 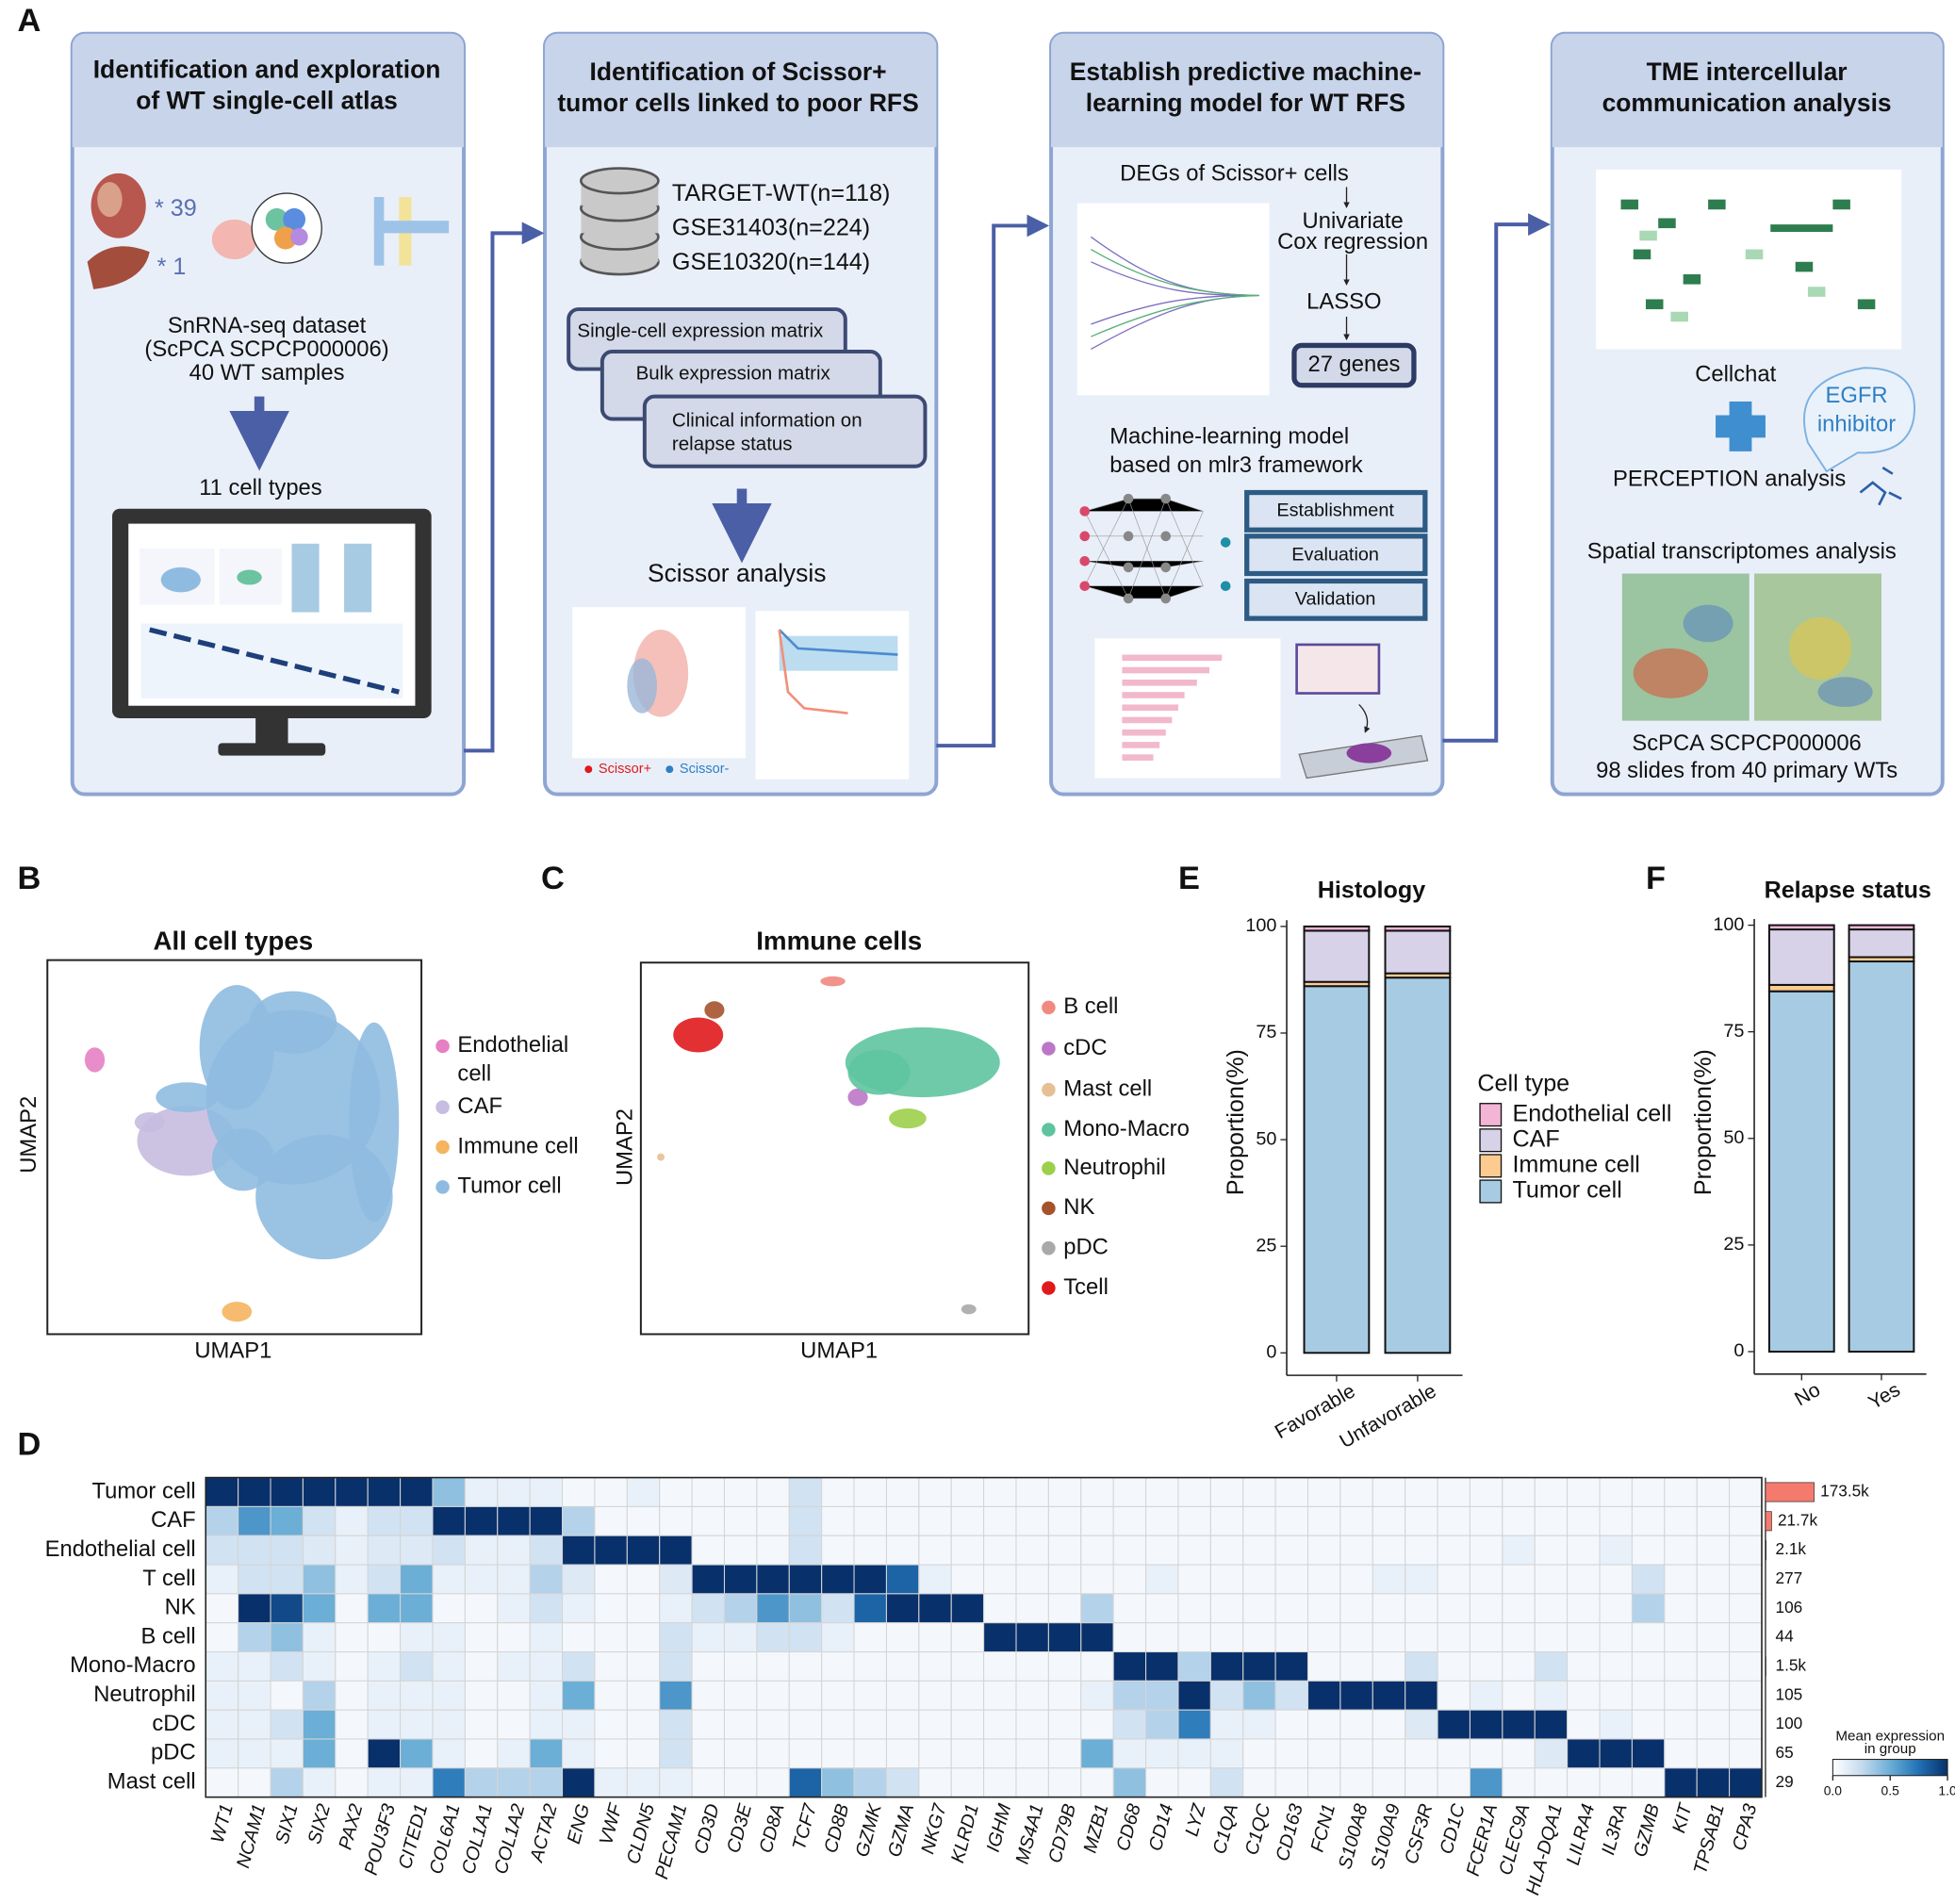 I want to click on colorbar-tick-label: 0.0, so click(x=1834, y=1790).